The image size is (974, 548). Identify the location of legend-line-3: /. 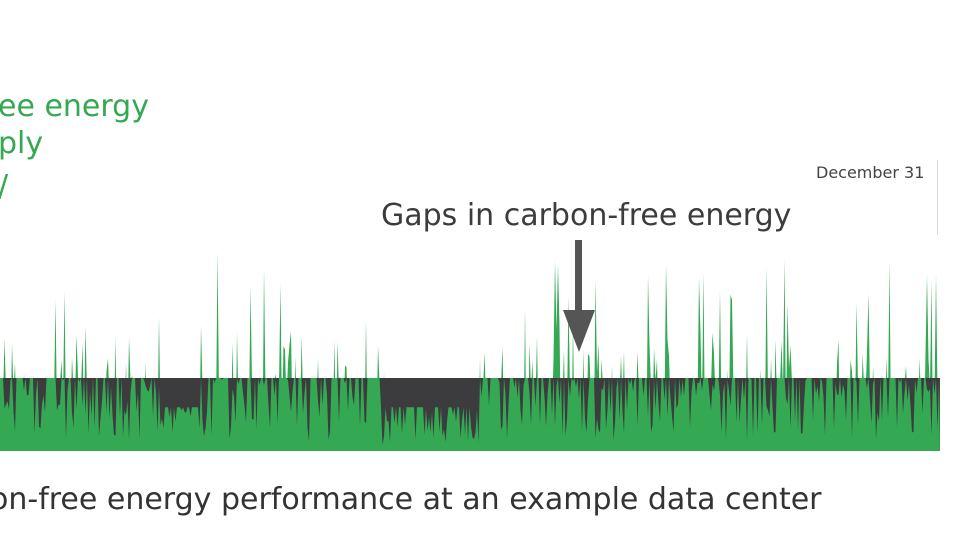
(4, 187).